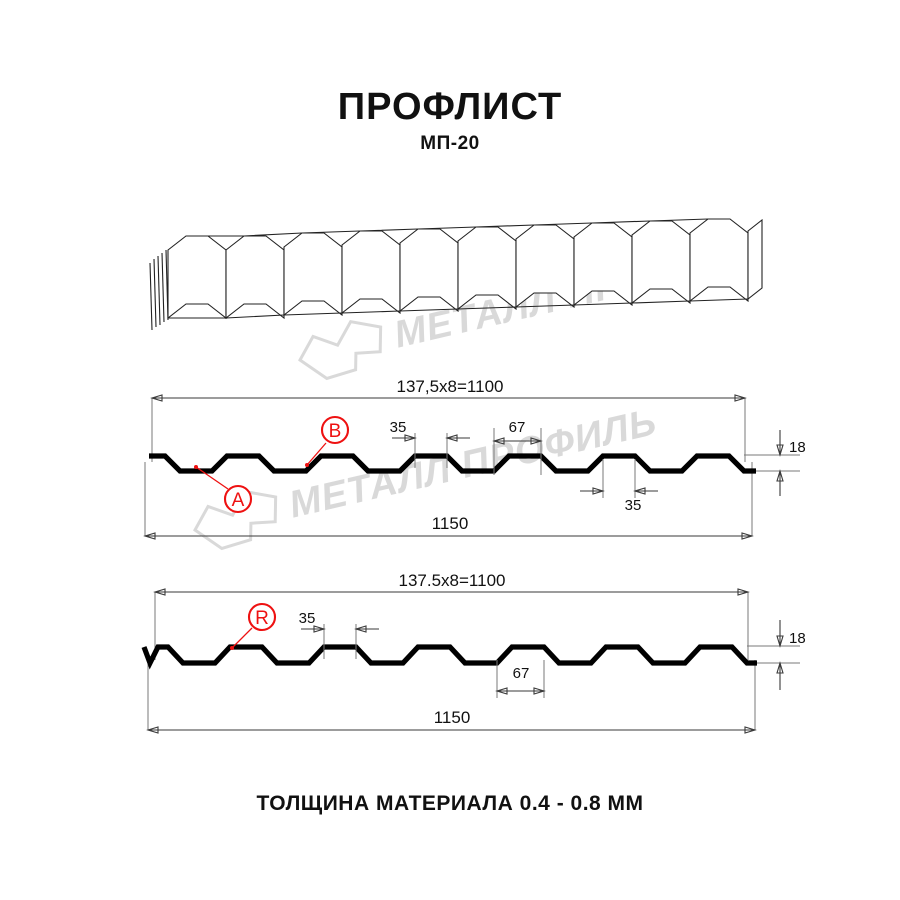  Describe the element at coordinates (451, 615) in the screenshot. I see `dimension-pitch-total-bottom: 137.5x8=1100` at that location.